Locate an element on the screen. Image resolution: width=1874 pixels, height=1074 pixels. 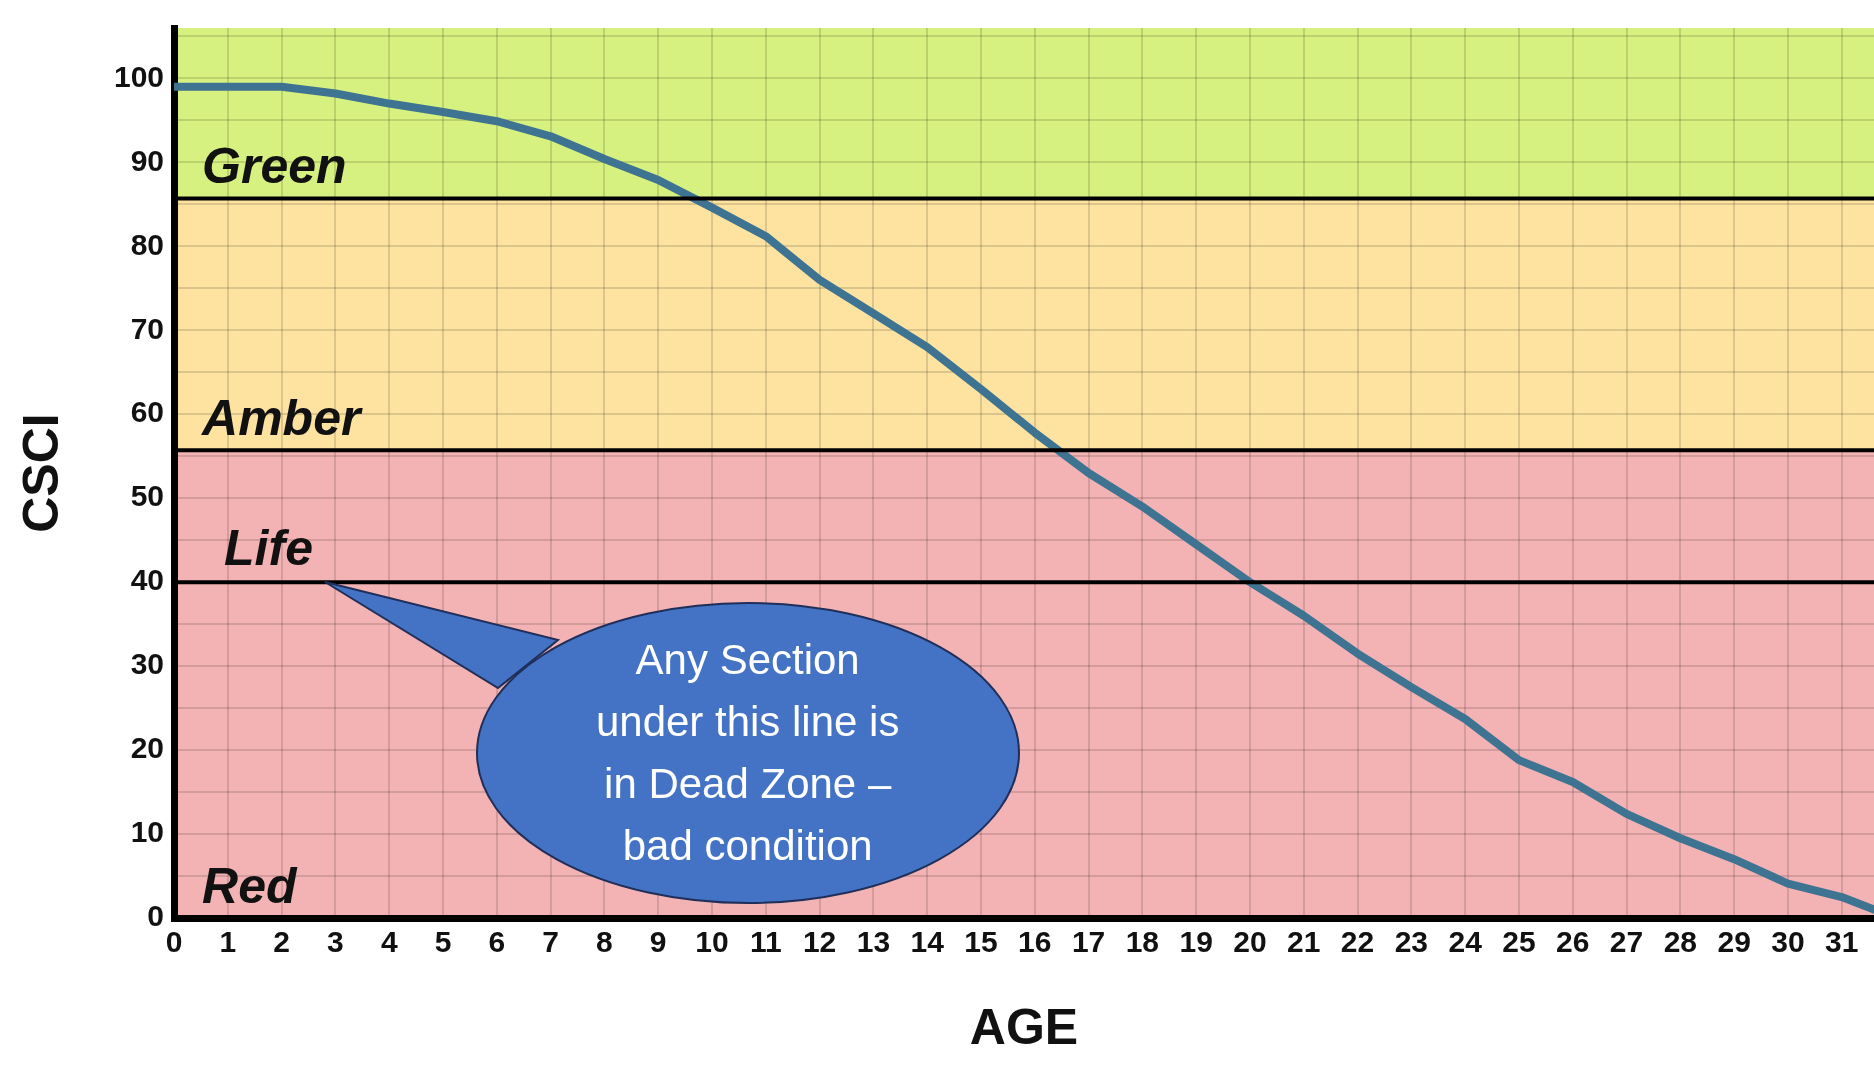
y-tick-label: 10 is located at coordinates (147, 832).